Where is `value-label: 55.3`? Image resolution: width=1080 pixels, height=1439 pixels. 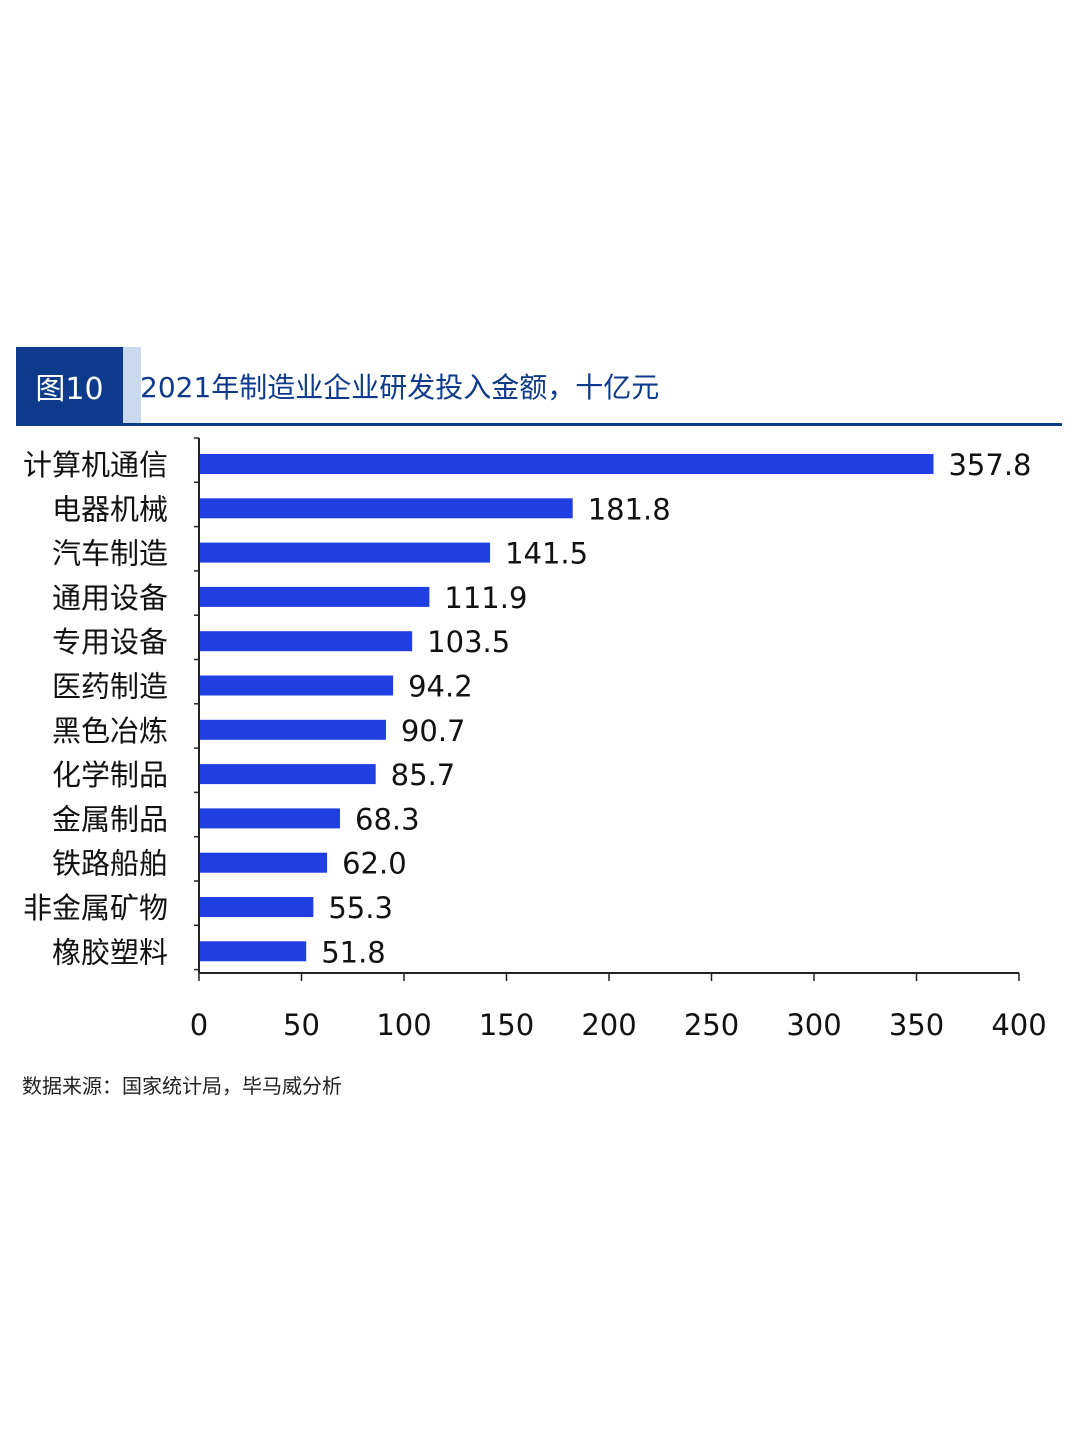
value-label: 55.3 is located at coordinates (360, 908).